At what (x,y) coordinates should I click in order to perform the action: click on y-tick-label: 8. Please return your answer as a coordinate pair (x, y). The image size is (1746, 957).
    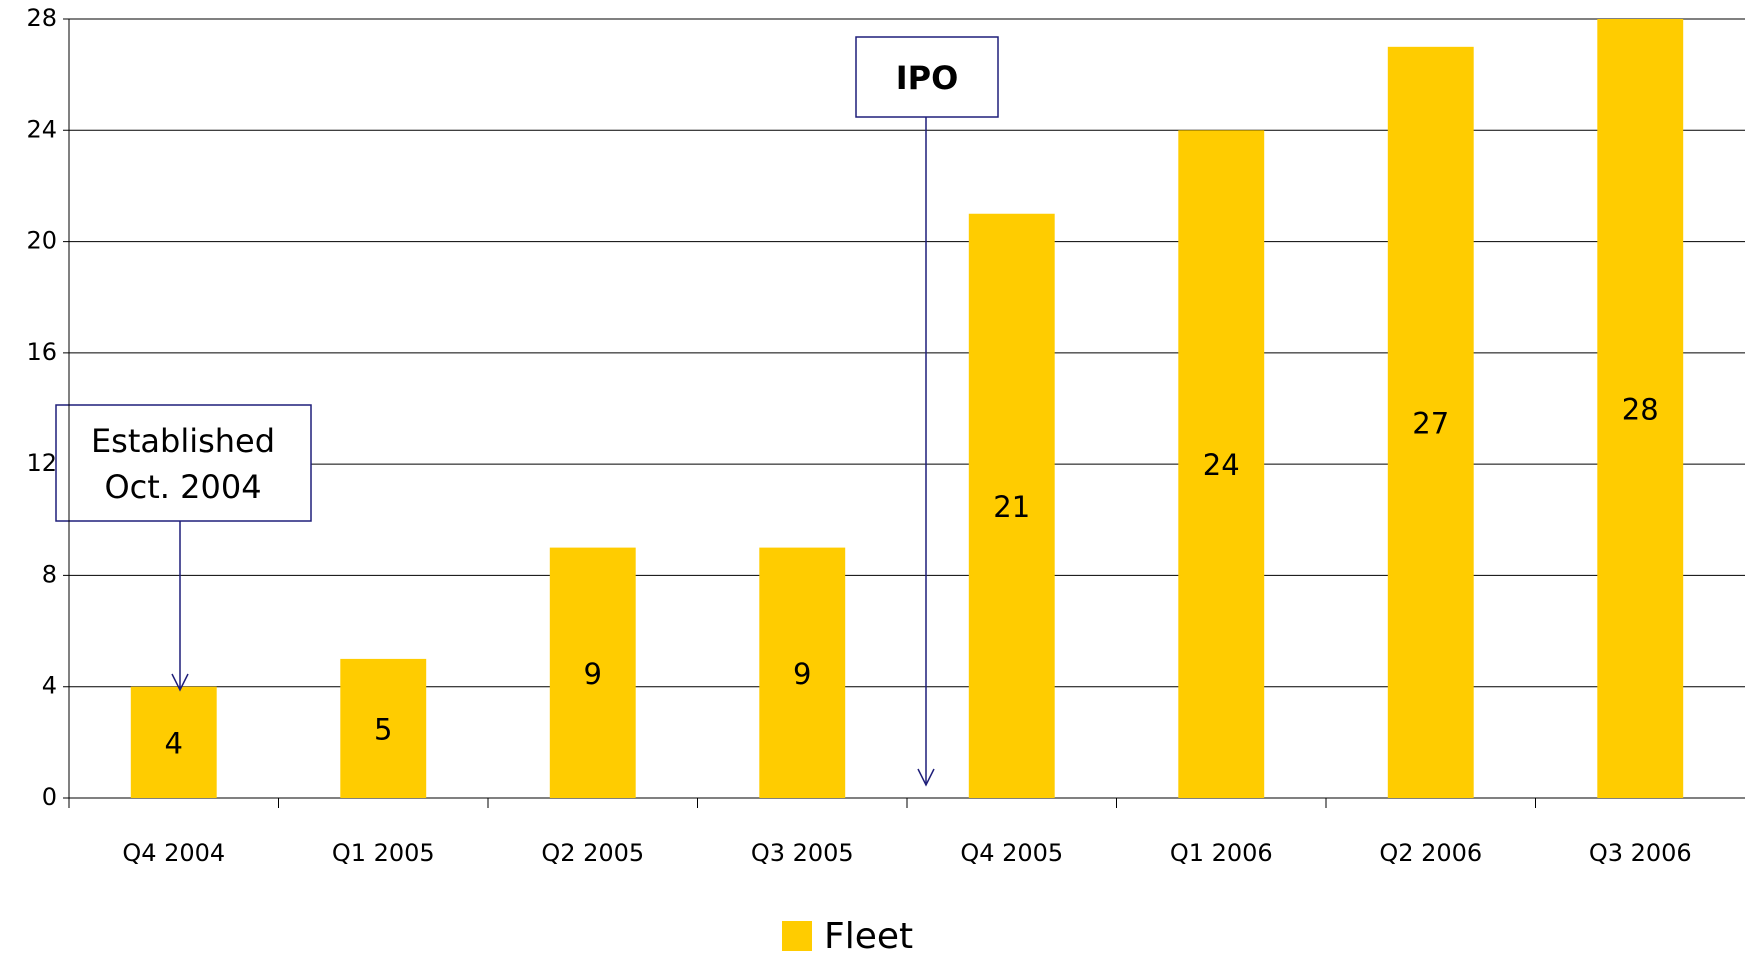
    Looking at the image, I should click on (49, 574).